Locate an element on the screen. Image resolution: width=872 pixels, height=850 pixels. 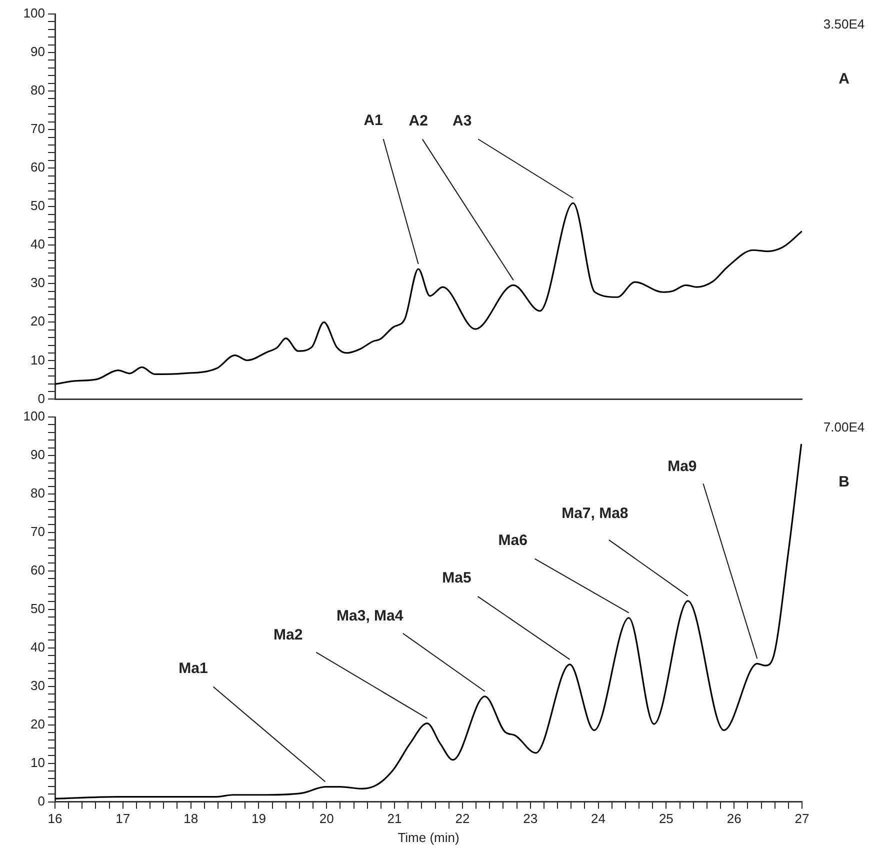
annotation: A1 is located at coordinates (373, 121).